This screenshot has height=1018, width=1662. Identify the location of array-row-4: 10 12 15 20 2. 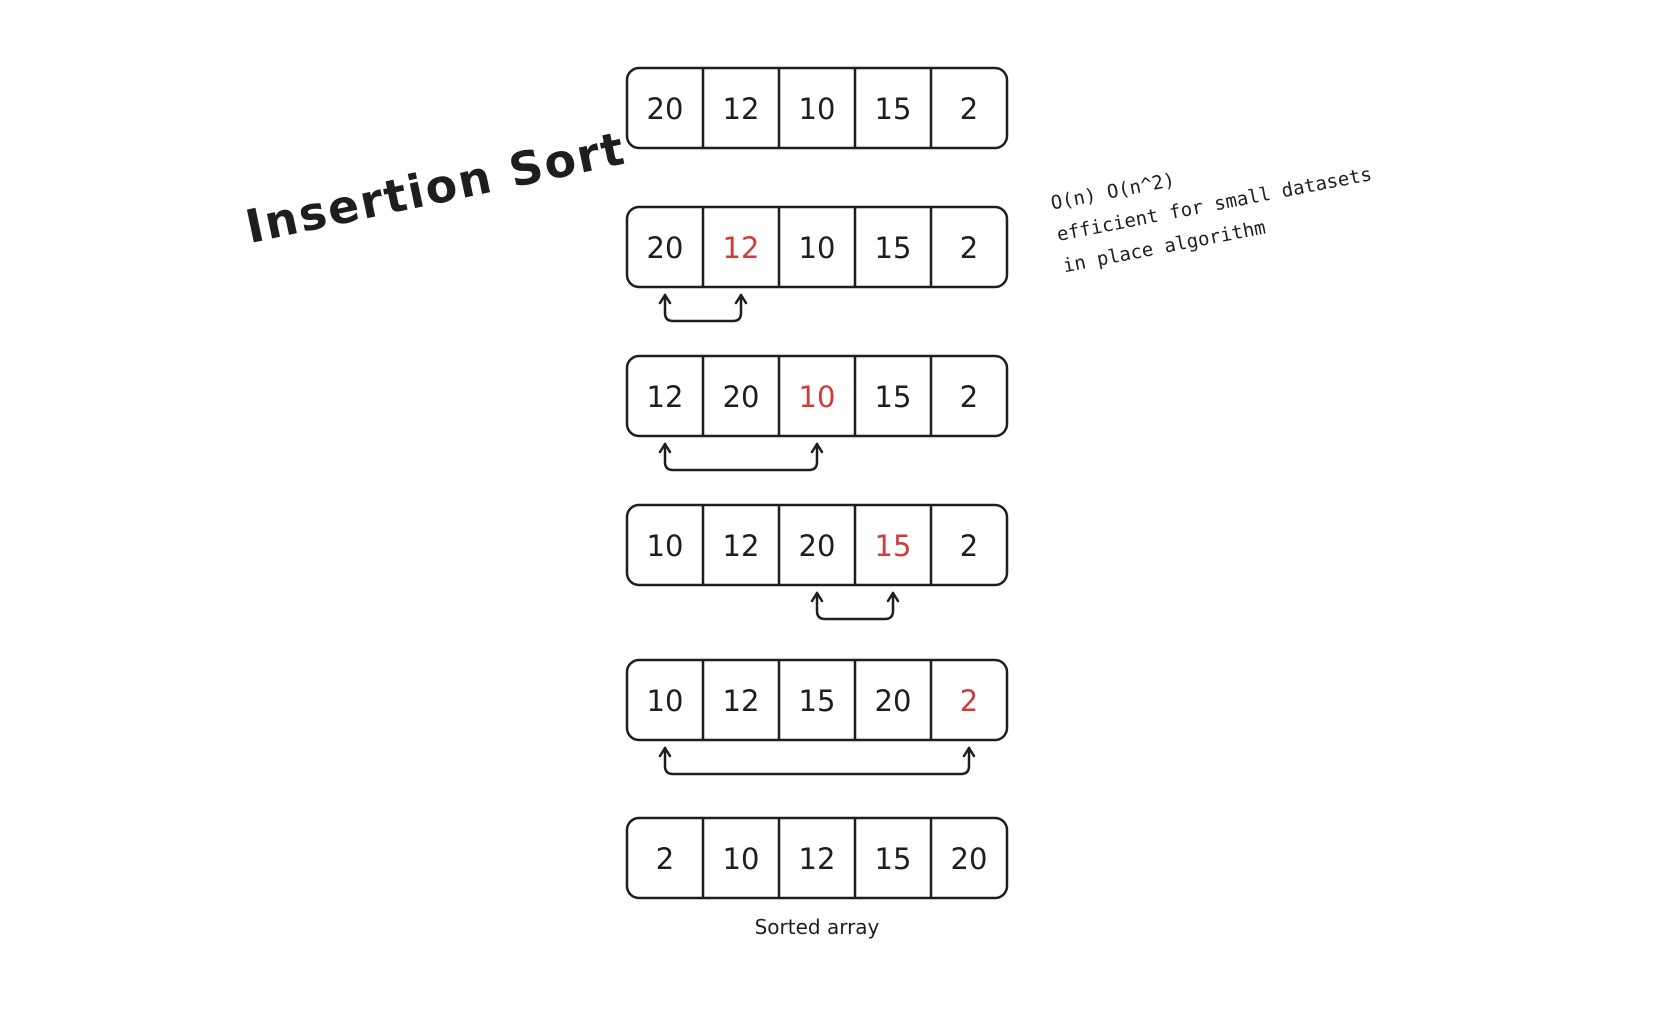
(817, 700).